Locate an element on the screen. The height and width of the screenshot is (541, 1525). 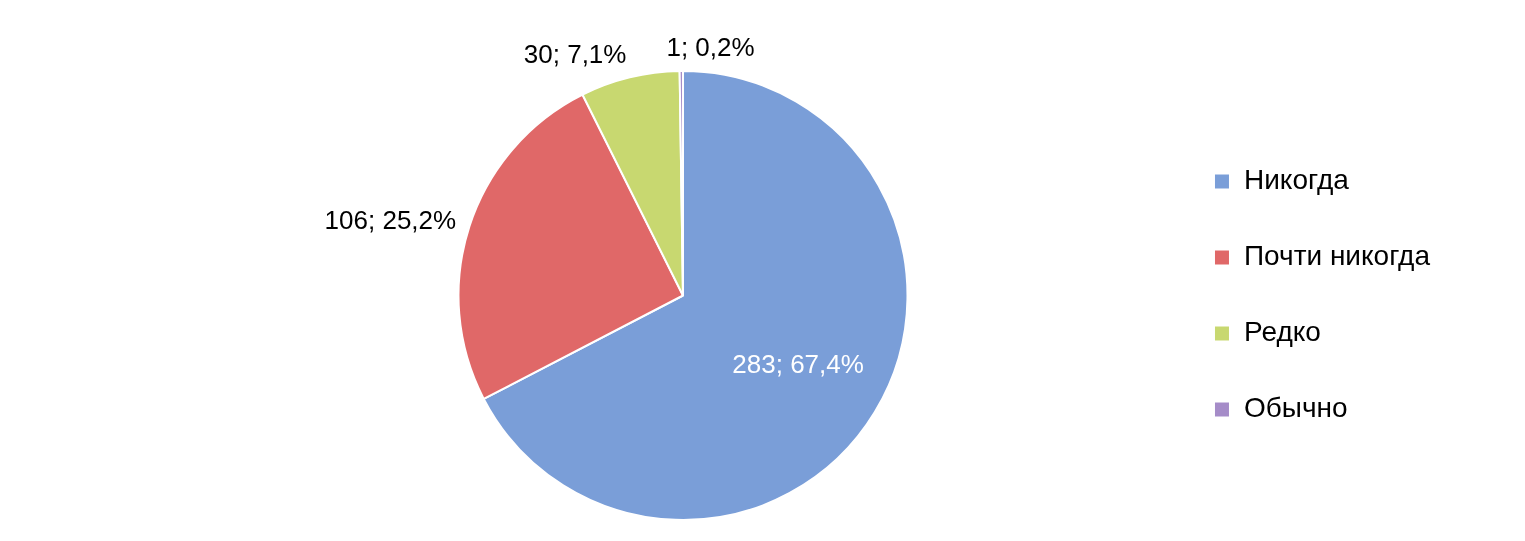
legend-label: Почти никогда is located at coordinates (1337, 256).